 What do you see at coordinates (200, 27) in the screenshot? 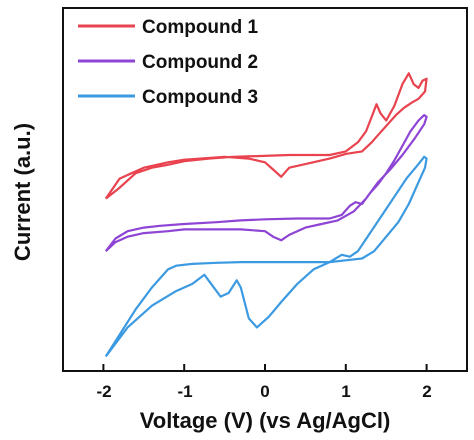
I see `legend-label: Compound 1` at bounding box center [200, 27].